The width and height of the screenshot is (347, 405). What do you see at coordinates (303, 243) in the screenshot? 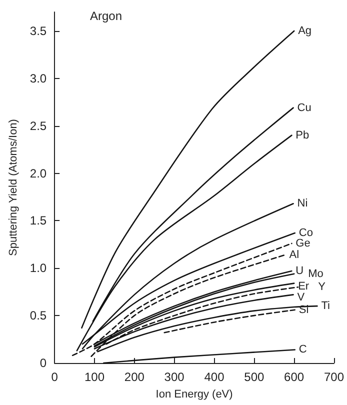
I see `series-label: Ge` at bounding box center [303, 243].